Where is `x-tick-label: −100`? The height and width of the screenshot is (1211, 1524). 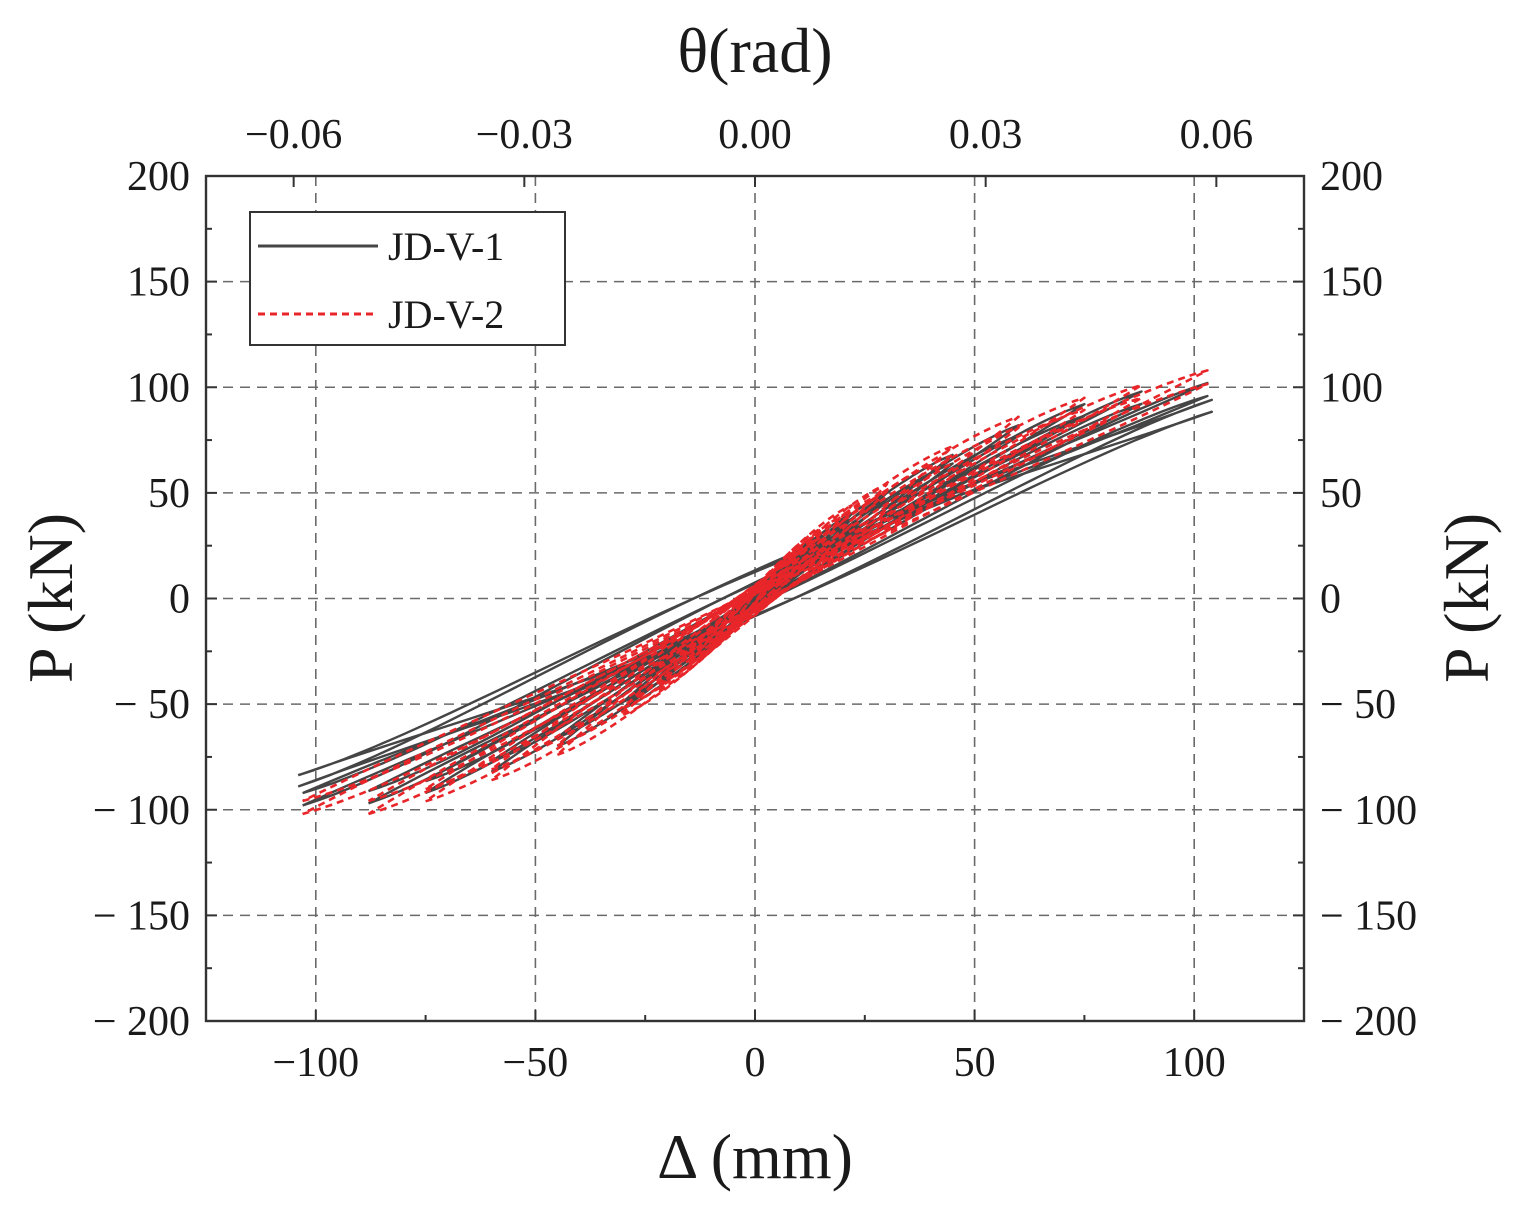 x-tick-label: −100 is located at coordinates (315, 1063).